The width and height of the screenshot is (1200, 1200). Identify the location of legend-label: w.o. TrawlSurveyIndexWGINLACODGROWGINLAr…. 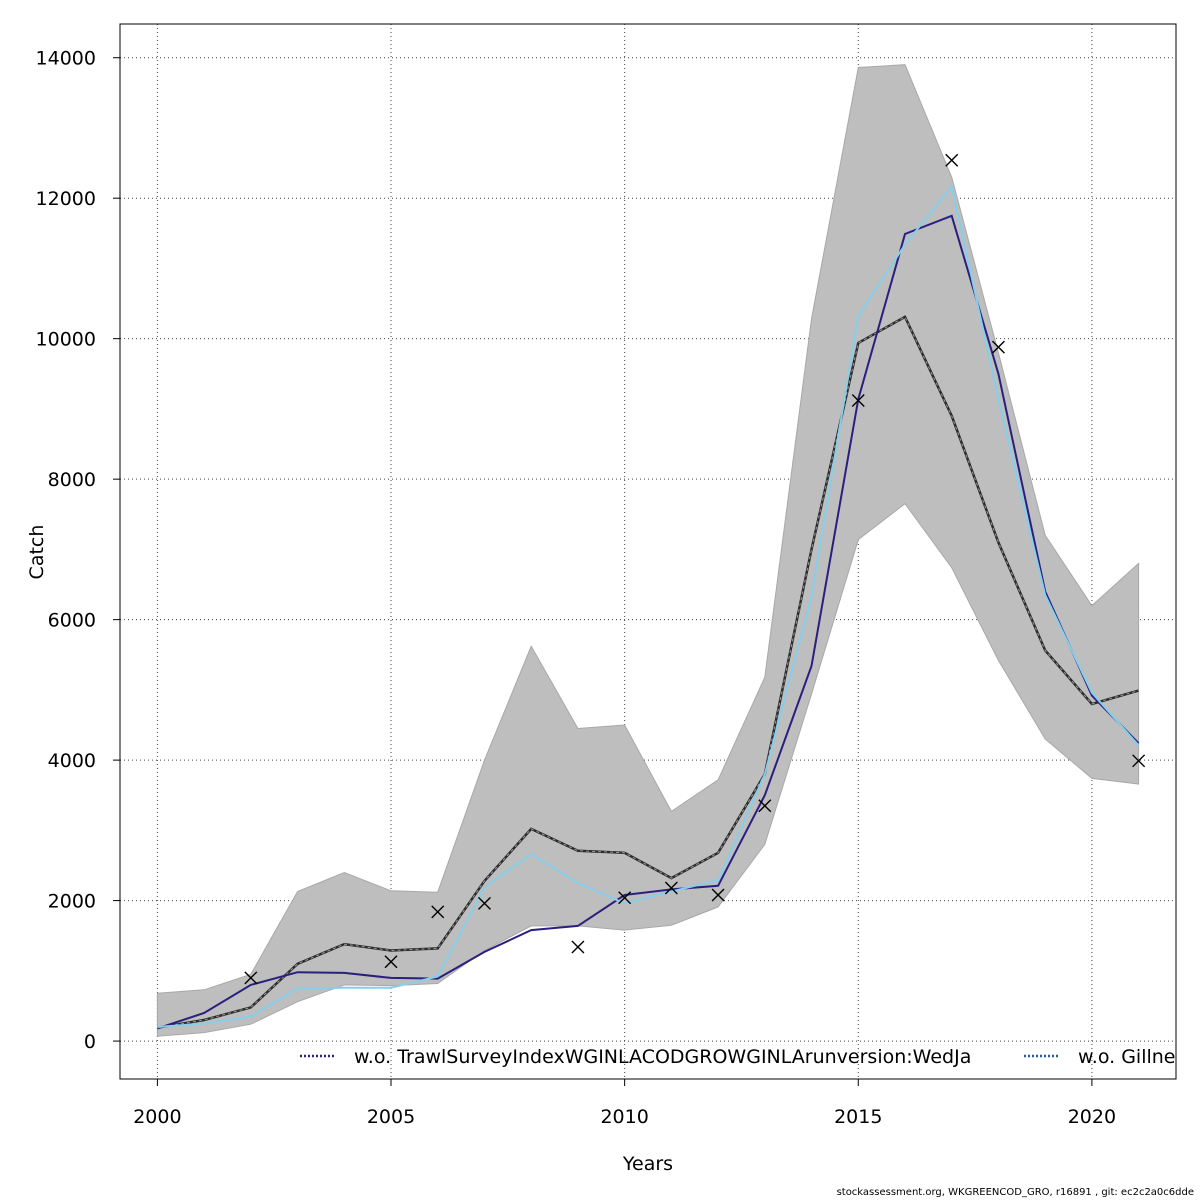
(662, 1057).